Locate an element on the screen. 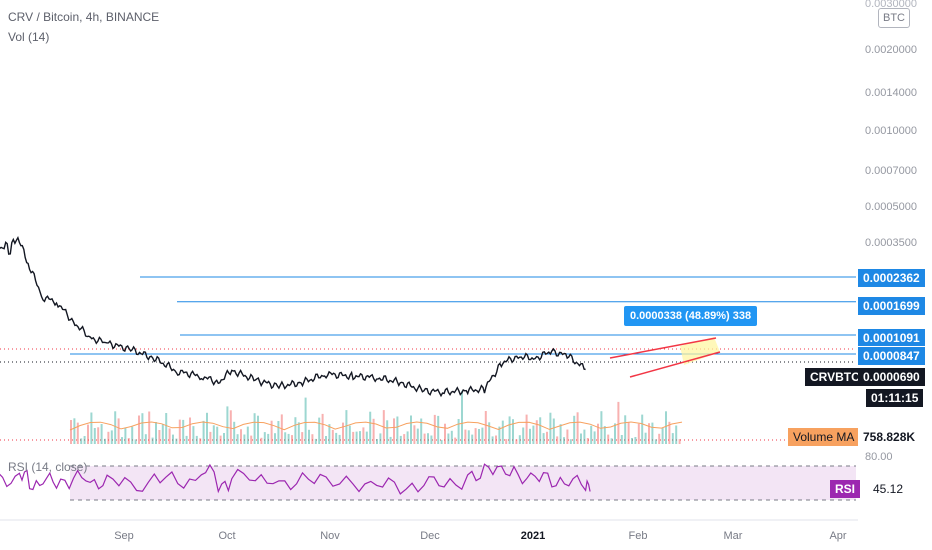  channel-lower is located at coordinates (675, 364).